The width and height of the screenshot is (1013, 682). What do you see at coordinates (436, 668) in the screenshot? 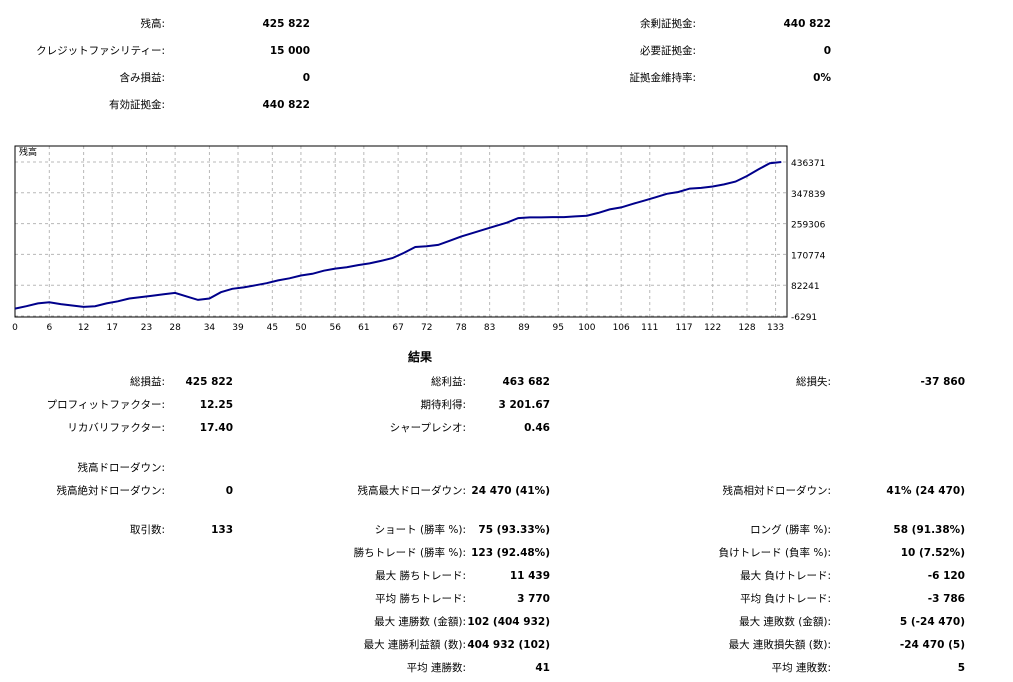
I see `average-consecutive-wins-label: 平均 連勝数:` at bounding box center [436, 668].